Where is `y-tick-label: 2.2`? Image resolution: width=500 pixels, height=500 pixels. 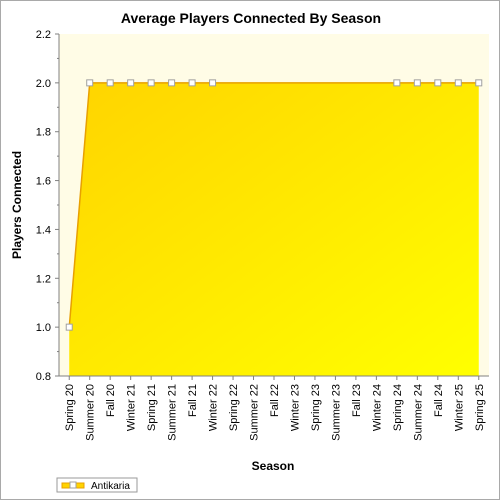 y-tick-label: 2.2 is located at coordinates (43, 35).